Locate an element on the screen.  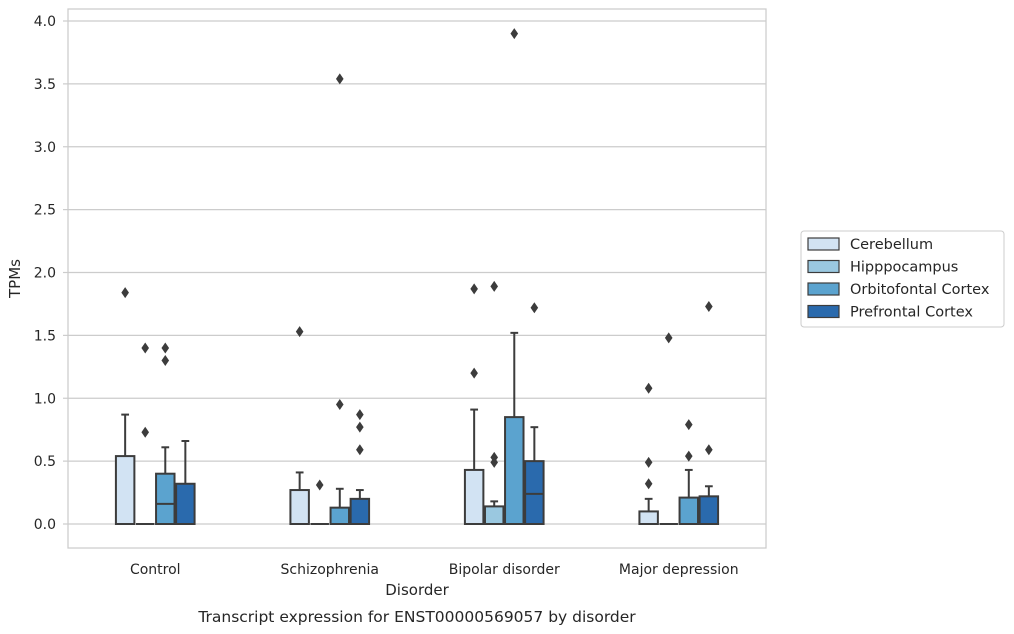
y-tick-label: 4.0 is located at coordinates (45, 22).